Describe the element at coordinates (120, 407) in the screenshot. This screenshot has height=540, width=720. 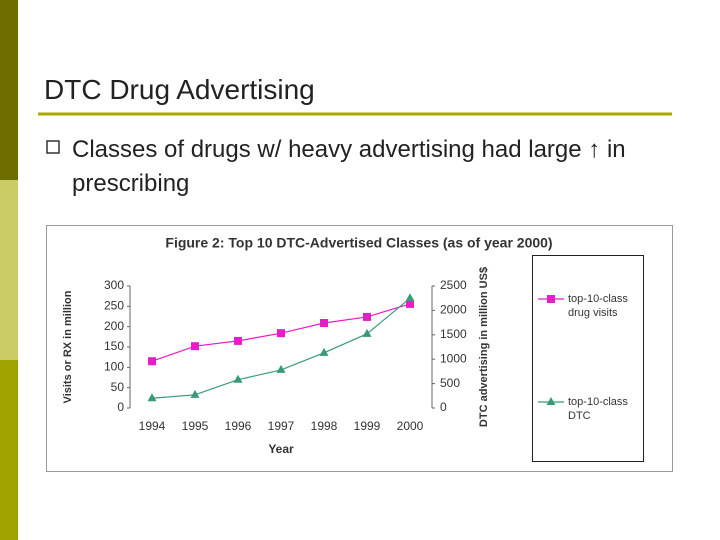
I see `y-tick-label: 0` at that location.